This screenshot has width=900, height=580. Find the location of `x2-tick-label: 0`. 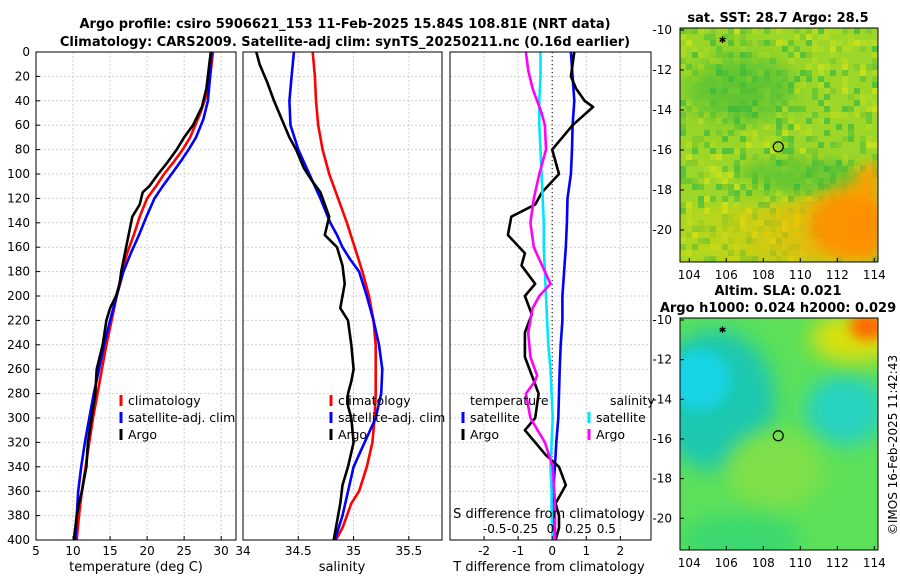

x2-tick-label: 0 is located at coordinates (551, 529).